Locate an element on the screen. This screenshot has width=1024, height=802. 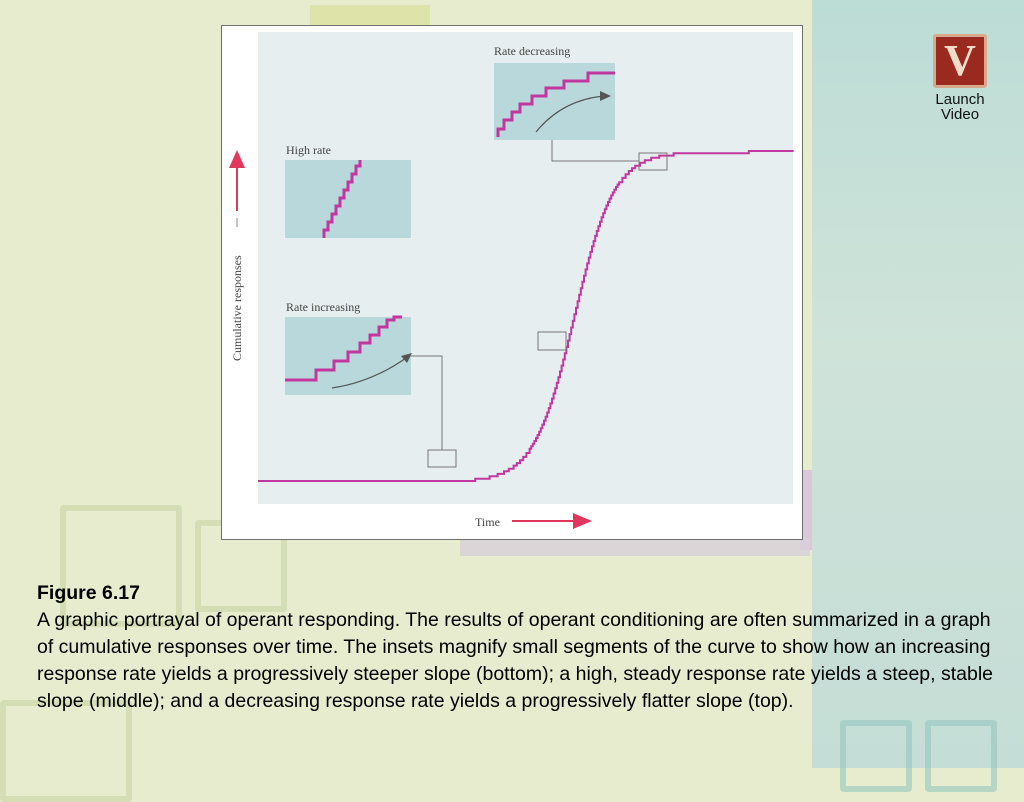
inset-high-rate is located at coordinates (348, 199).